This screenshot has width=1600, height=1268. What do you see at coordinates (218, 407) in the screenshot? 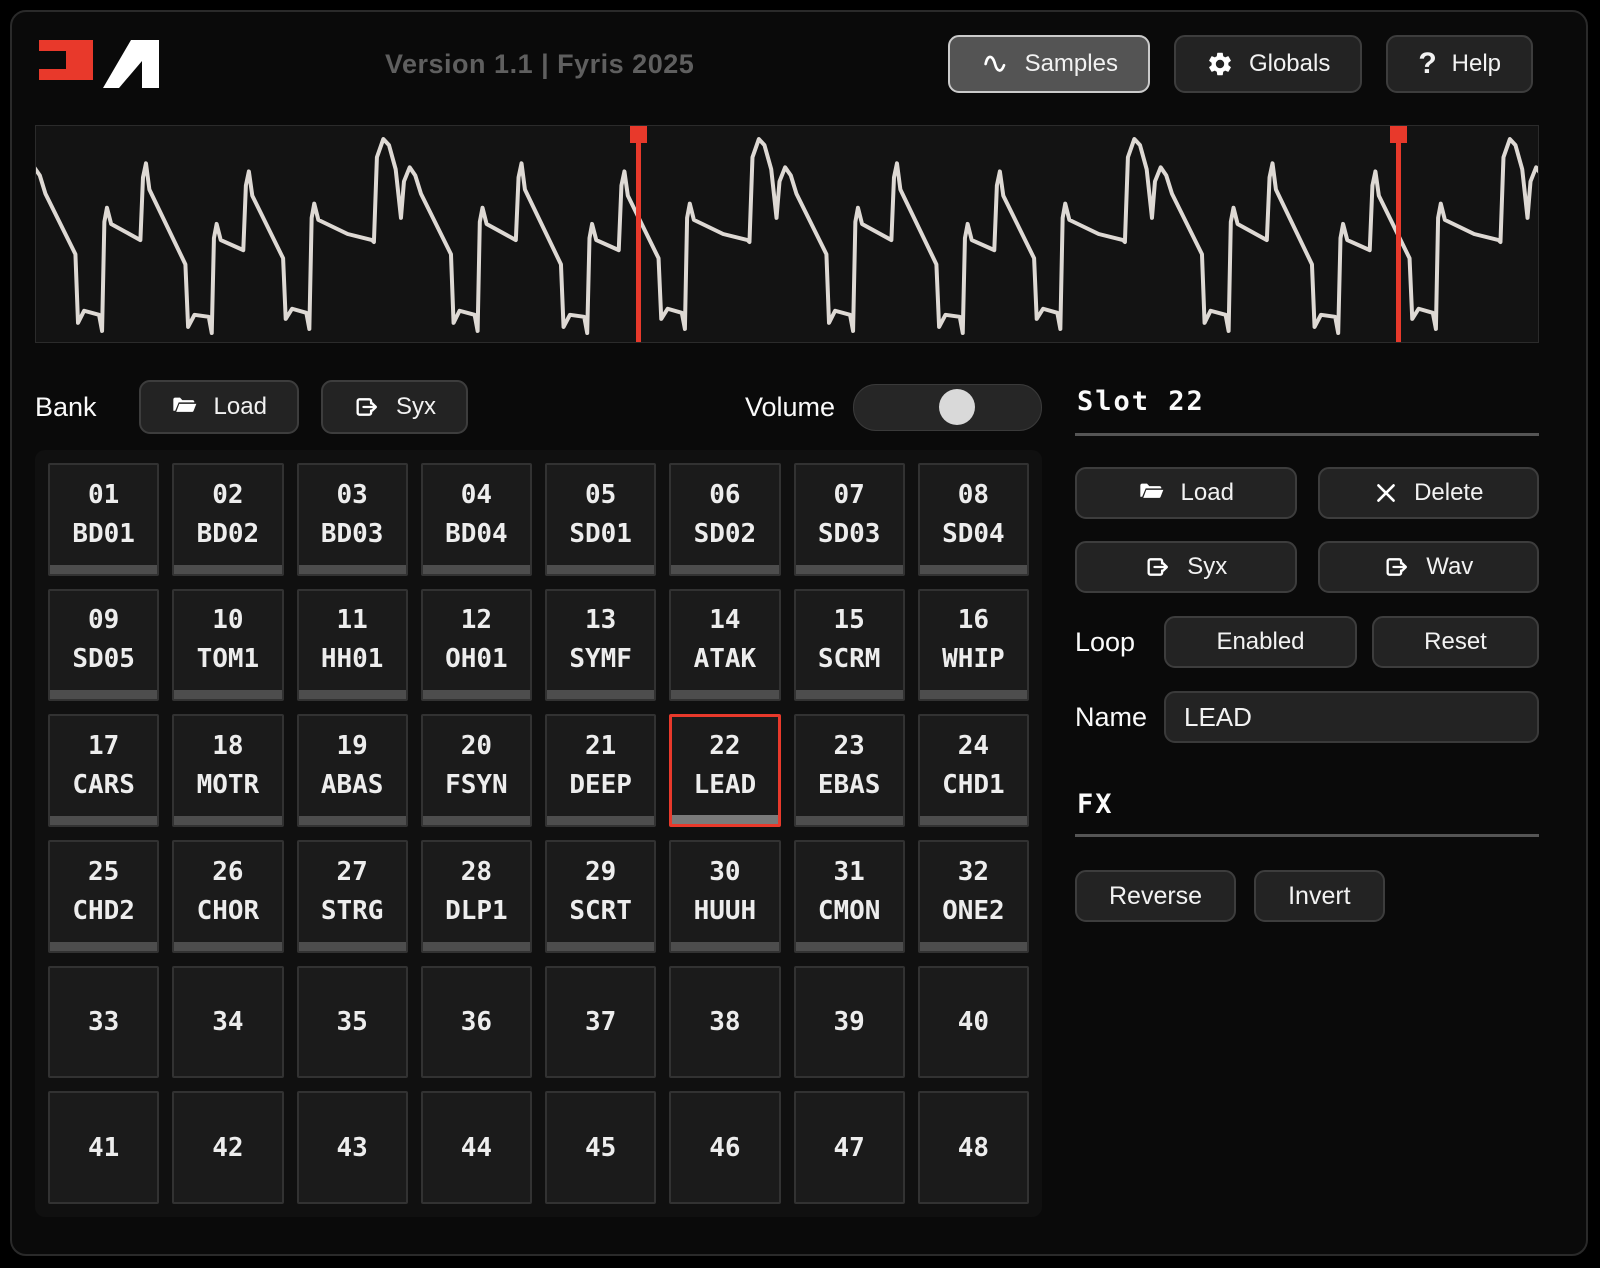
I see `bank-load-button: Load` at bounding box center [218, 407].